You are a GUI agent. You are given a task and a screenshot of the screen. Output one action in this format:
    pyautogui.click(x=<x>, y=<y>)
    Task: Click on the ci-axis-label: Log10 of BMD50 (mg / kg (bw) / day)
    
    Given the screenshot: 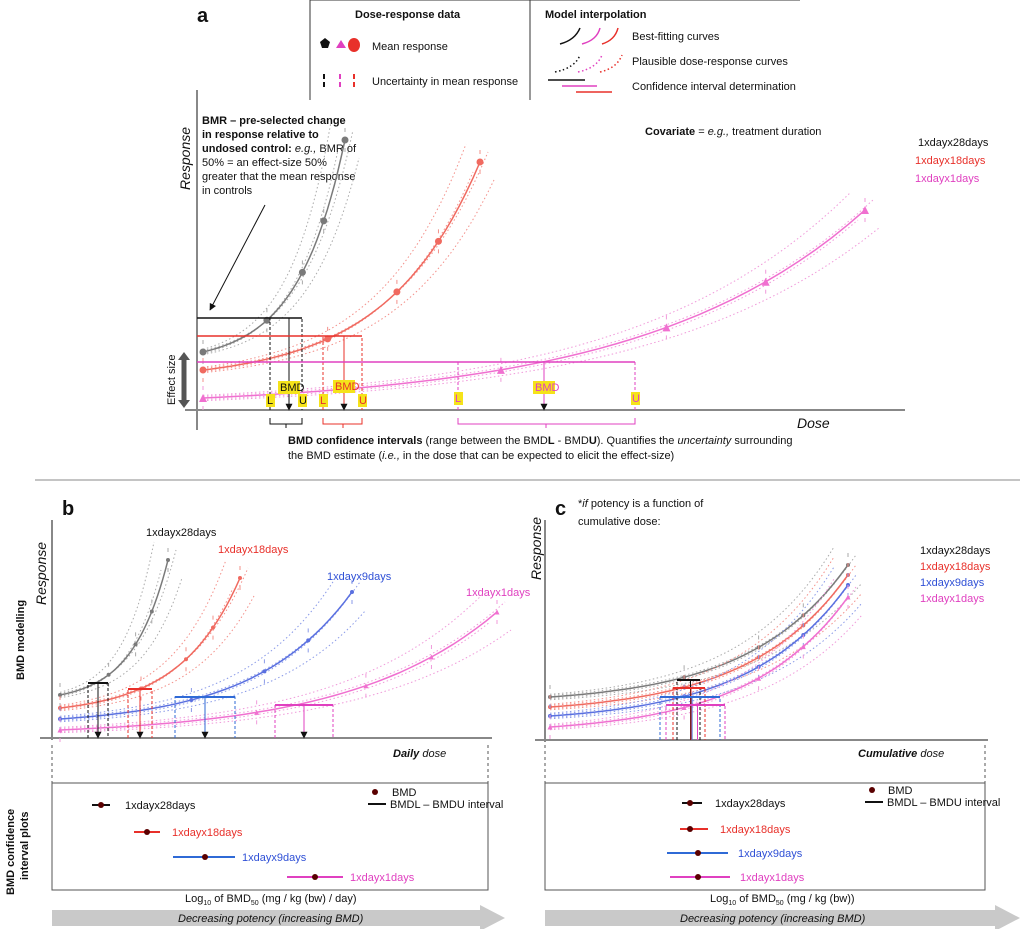 What is the action you would take?
    pyautogui.click(x=270, y=900)
    